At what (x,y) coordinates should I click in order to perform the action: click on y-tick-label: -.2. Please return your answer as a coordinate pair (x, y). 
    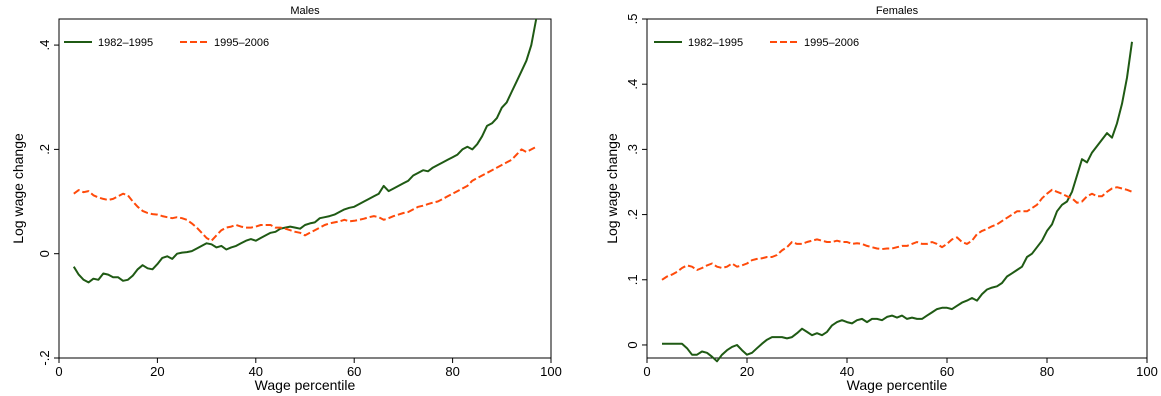
    Looking at the image, I should click on (44, 357).